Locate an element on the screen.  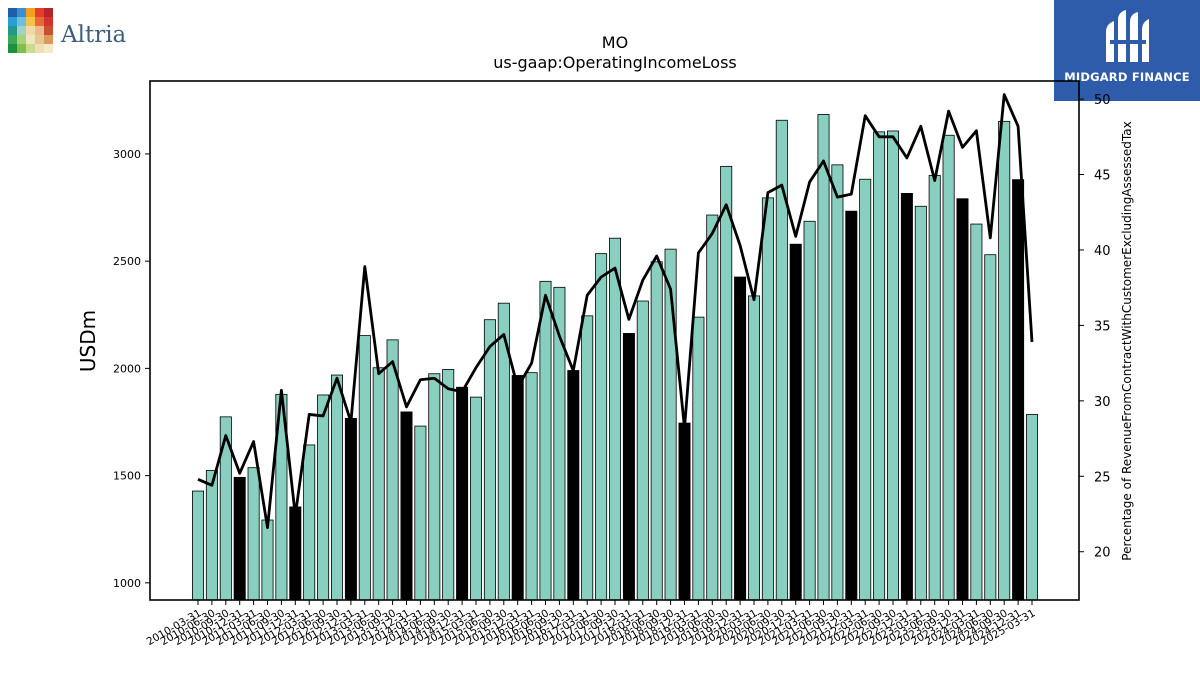
y-tick-label: 1500 is located at coordinates (127, 476).